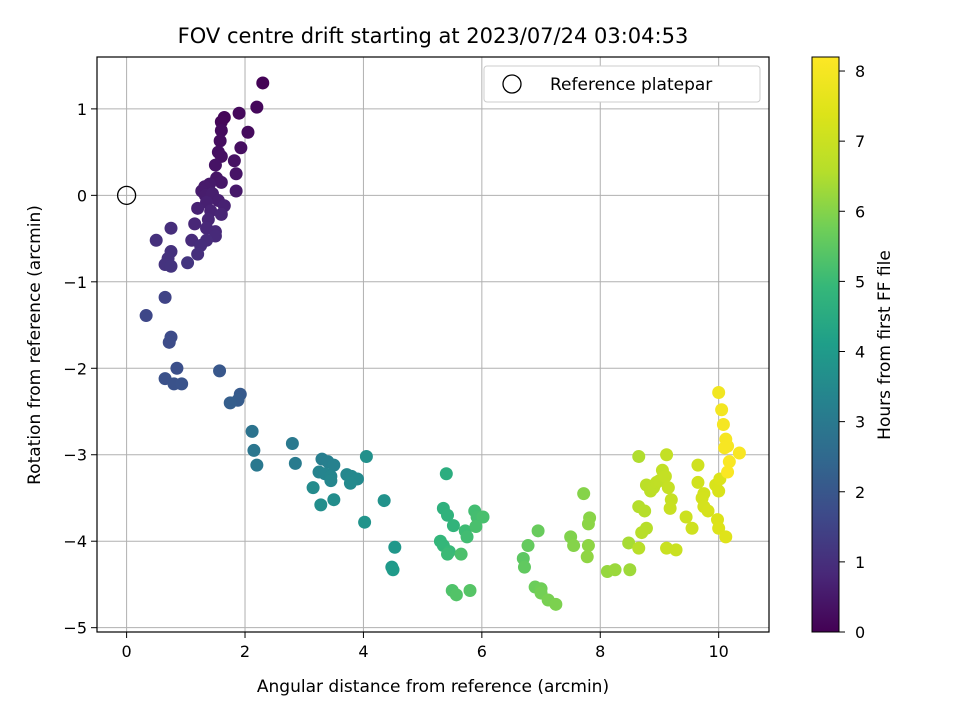  What do you see at coordinates (245, 651) in the screenshot?
I see `x-tick-label: 2` at bounding box center [245, 651].